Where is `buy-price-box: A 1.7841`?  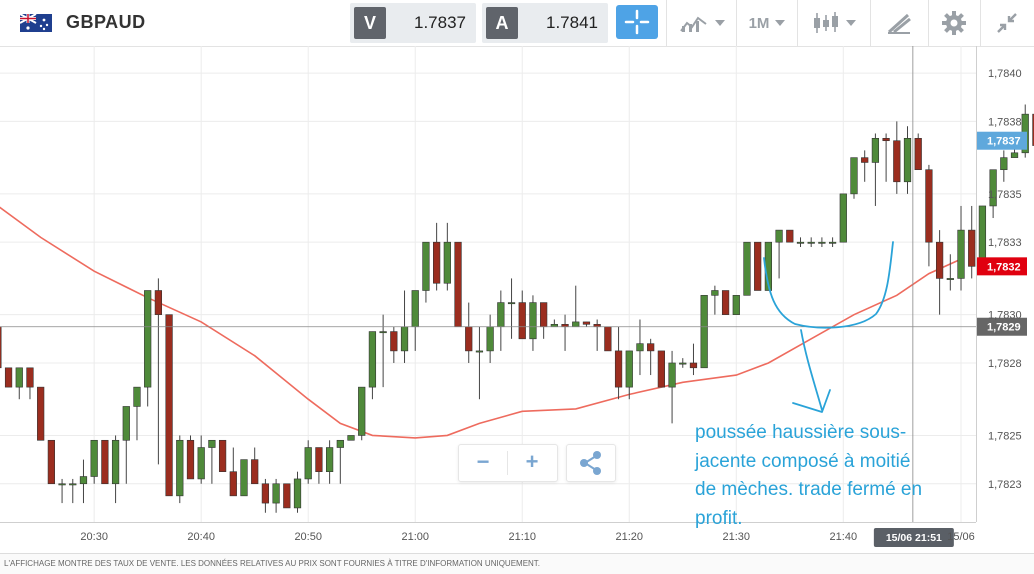 buy-price-box: A 1.7841 is located at coordinates (545, 23).